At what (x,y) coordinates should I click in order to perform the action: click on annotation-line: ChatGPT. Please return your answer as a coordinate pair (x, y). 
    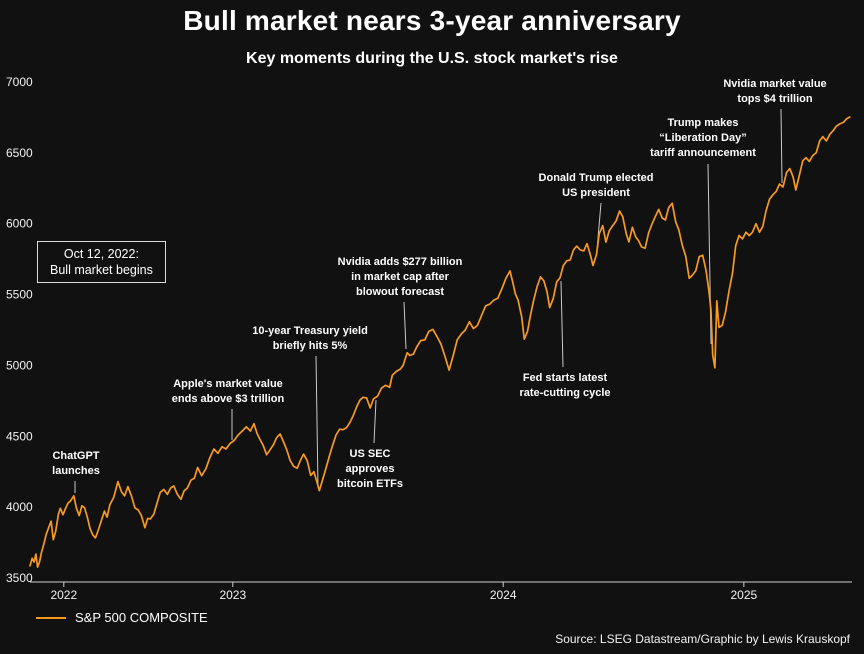
    Looking at the image, I should click on (76, 456).